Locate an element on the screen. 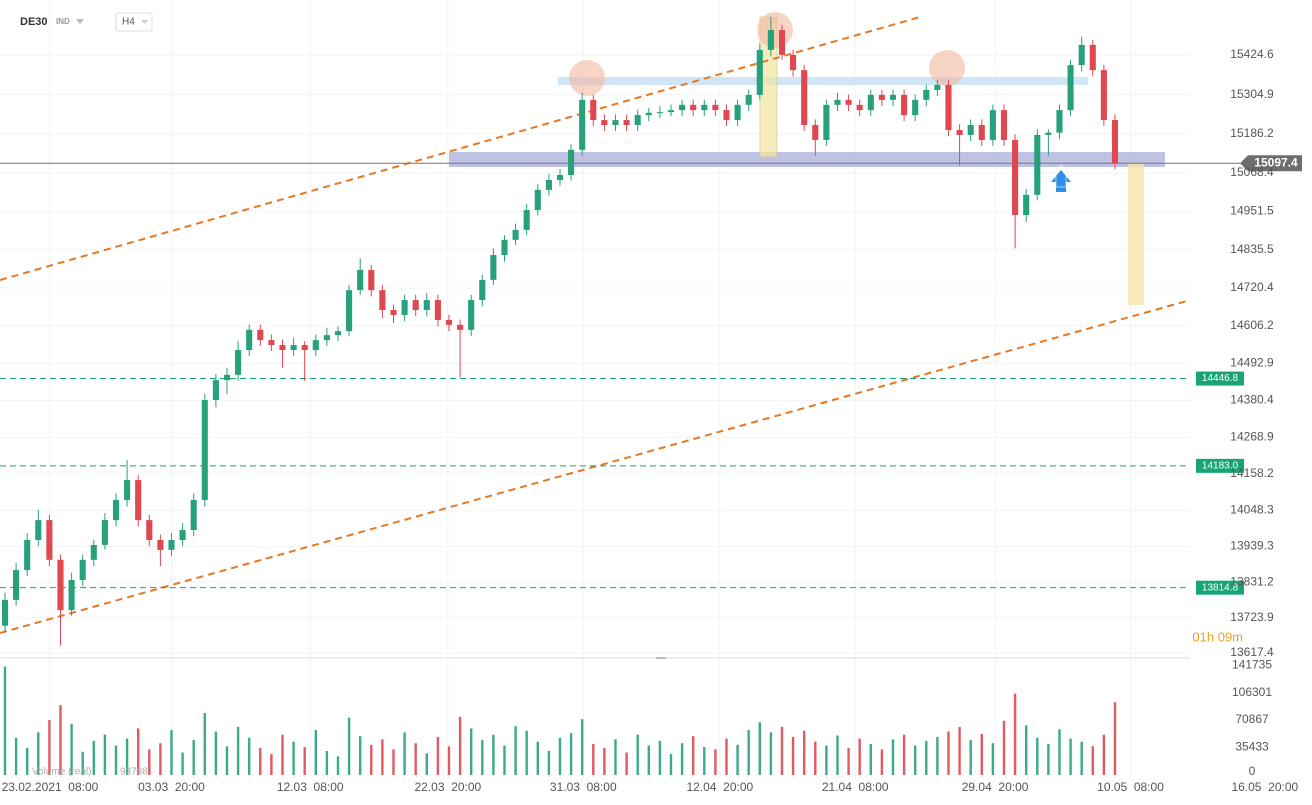  x-tick-label: 10.05 08:00 is located at coordinates (1130, 787).